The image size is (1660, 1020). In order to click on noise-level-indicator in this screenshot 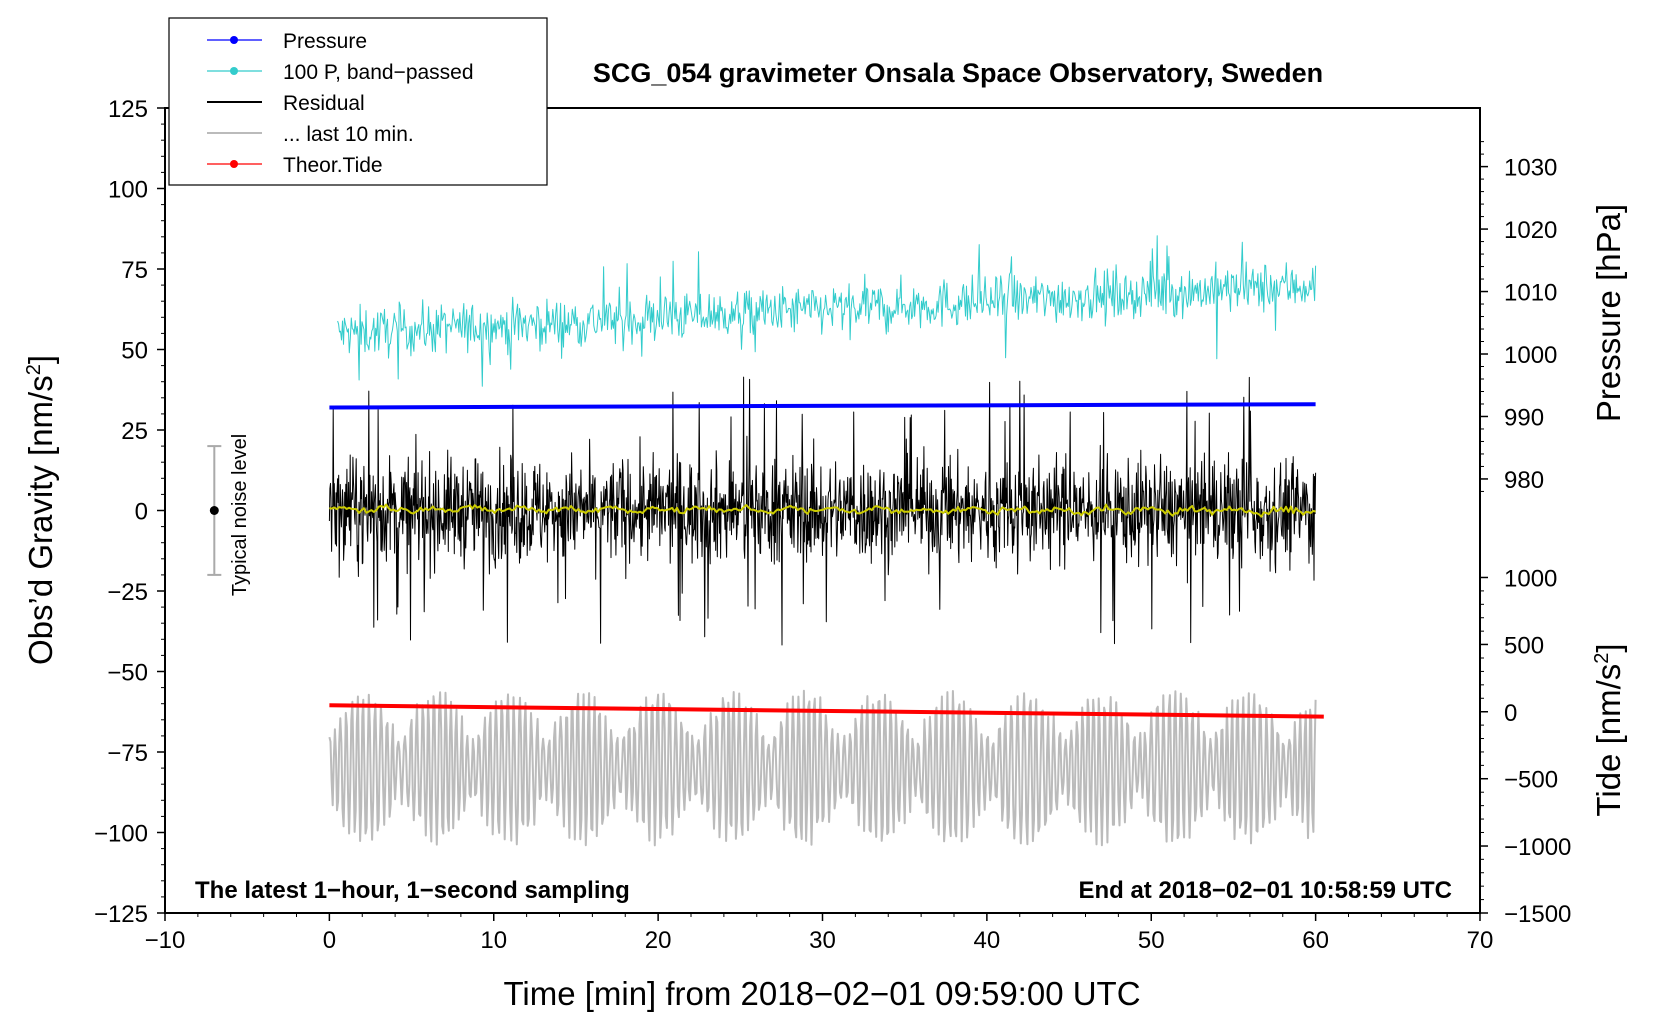, I will do `click(214, 510)`.